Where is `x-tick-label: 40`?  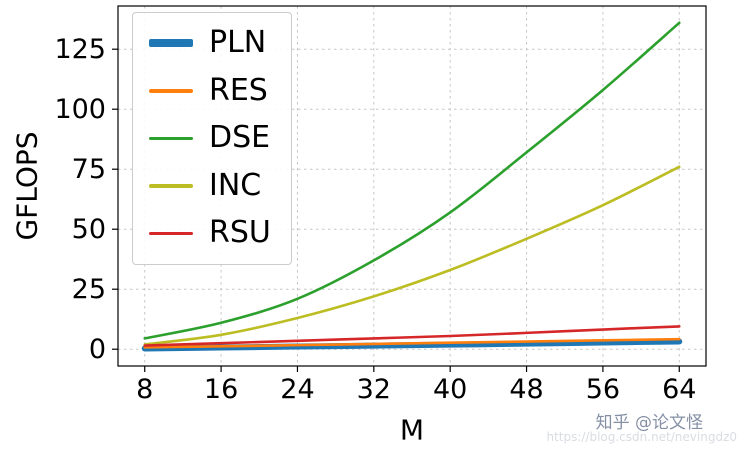 x-tick-label: 40 is located at coordinates (450, 389).